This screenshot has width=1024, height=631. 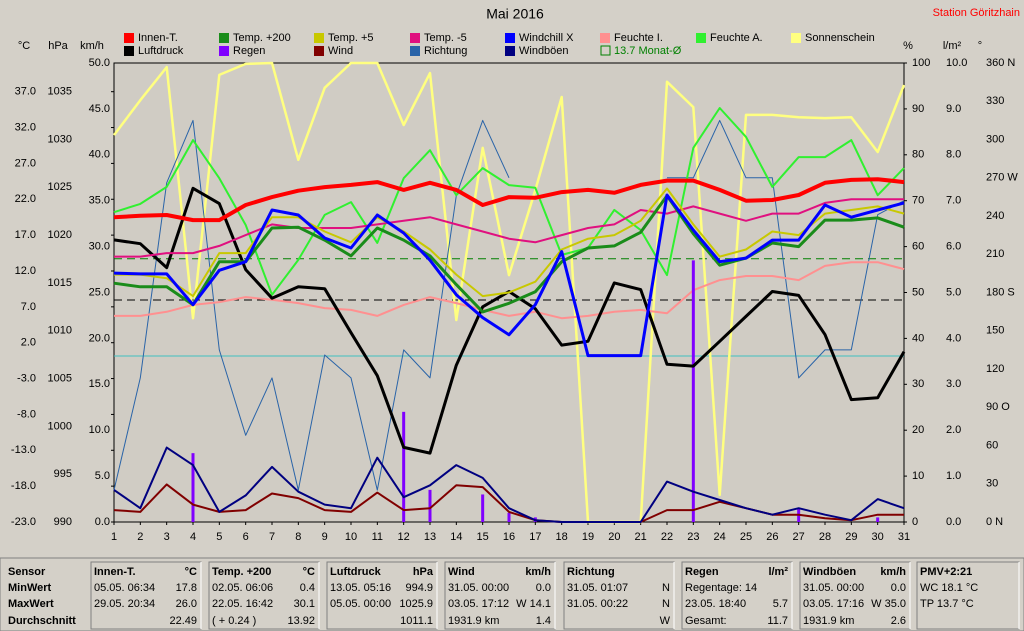 I want to click on y-tick-label: 50, so click(x=918, y=292).